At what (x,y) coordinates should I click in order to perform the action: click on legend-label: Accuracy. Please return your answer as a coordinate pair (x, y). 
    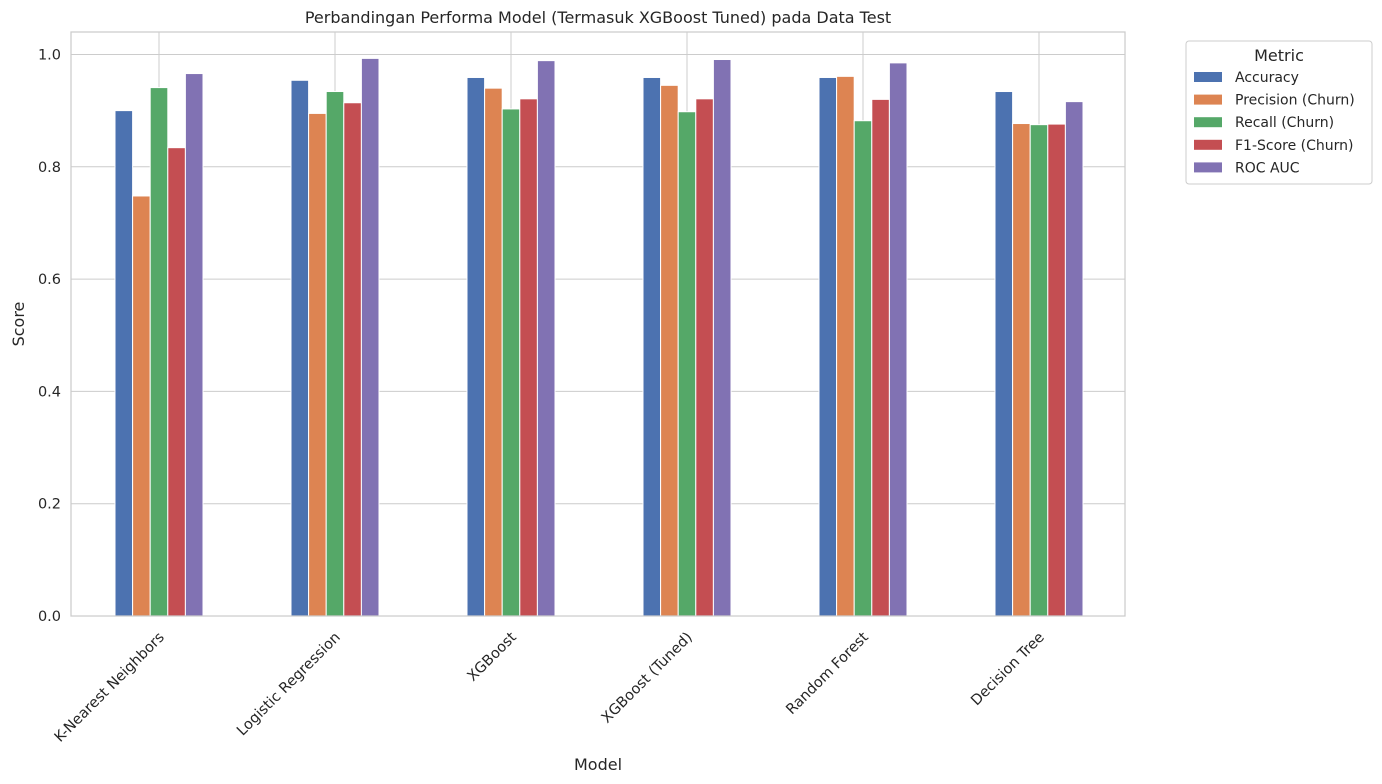
    Looking at the image, I should click on (1267, 78).